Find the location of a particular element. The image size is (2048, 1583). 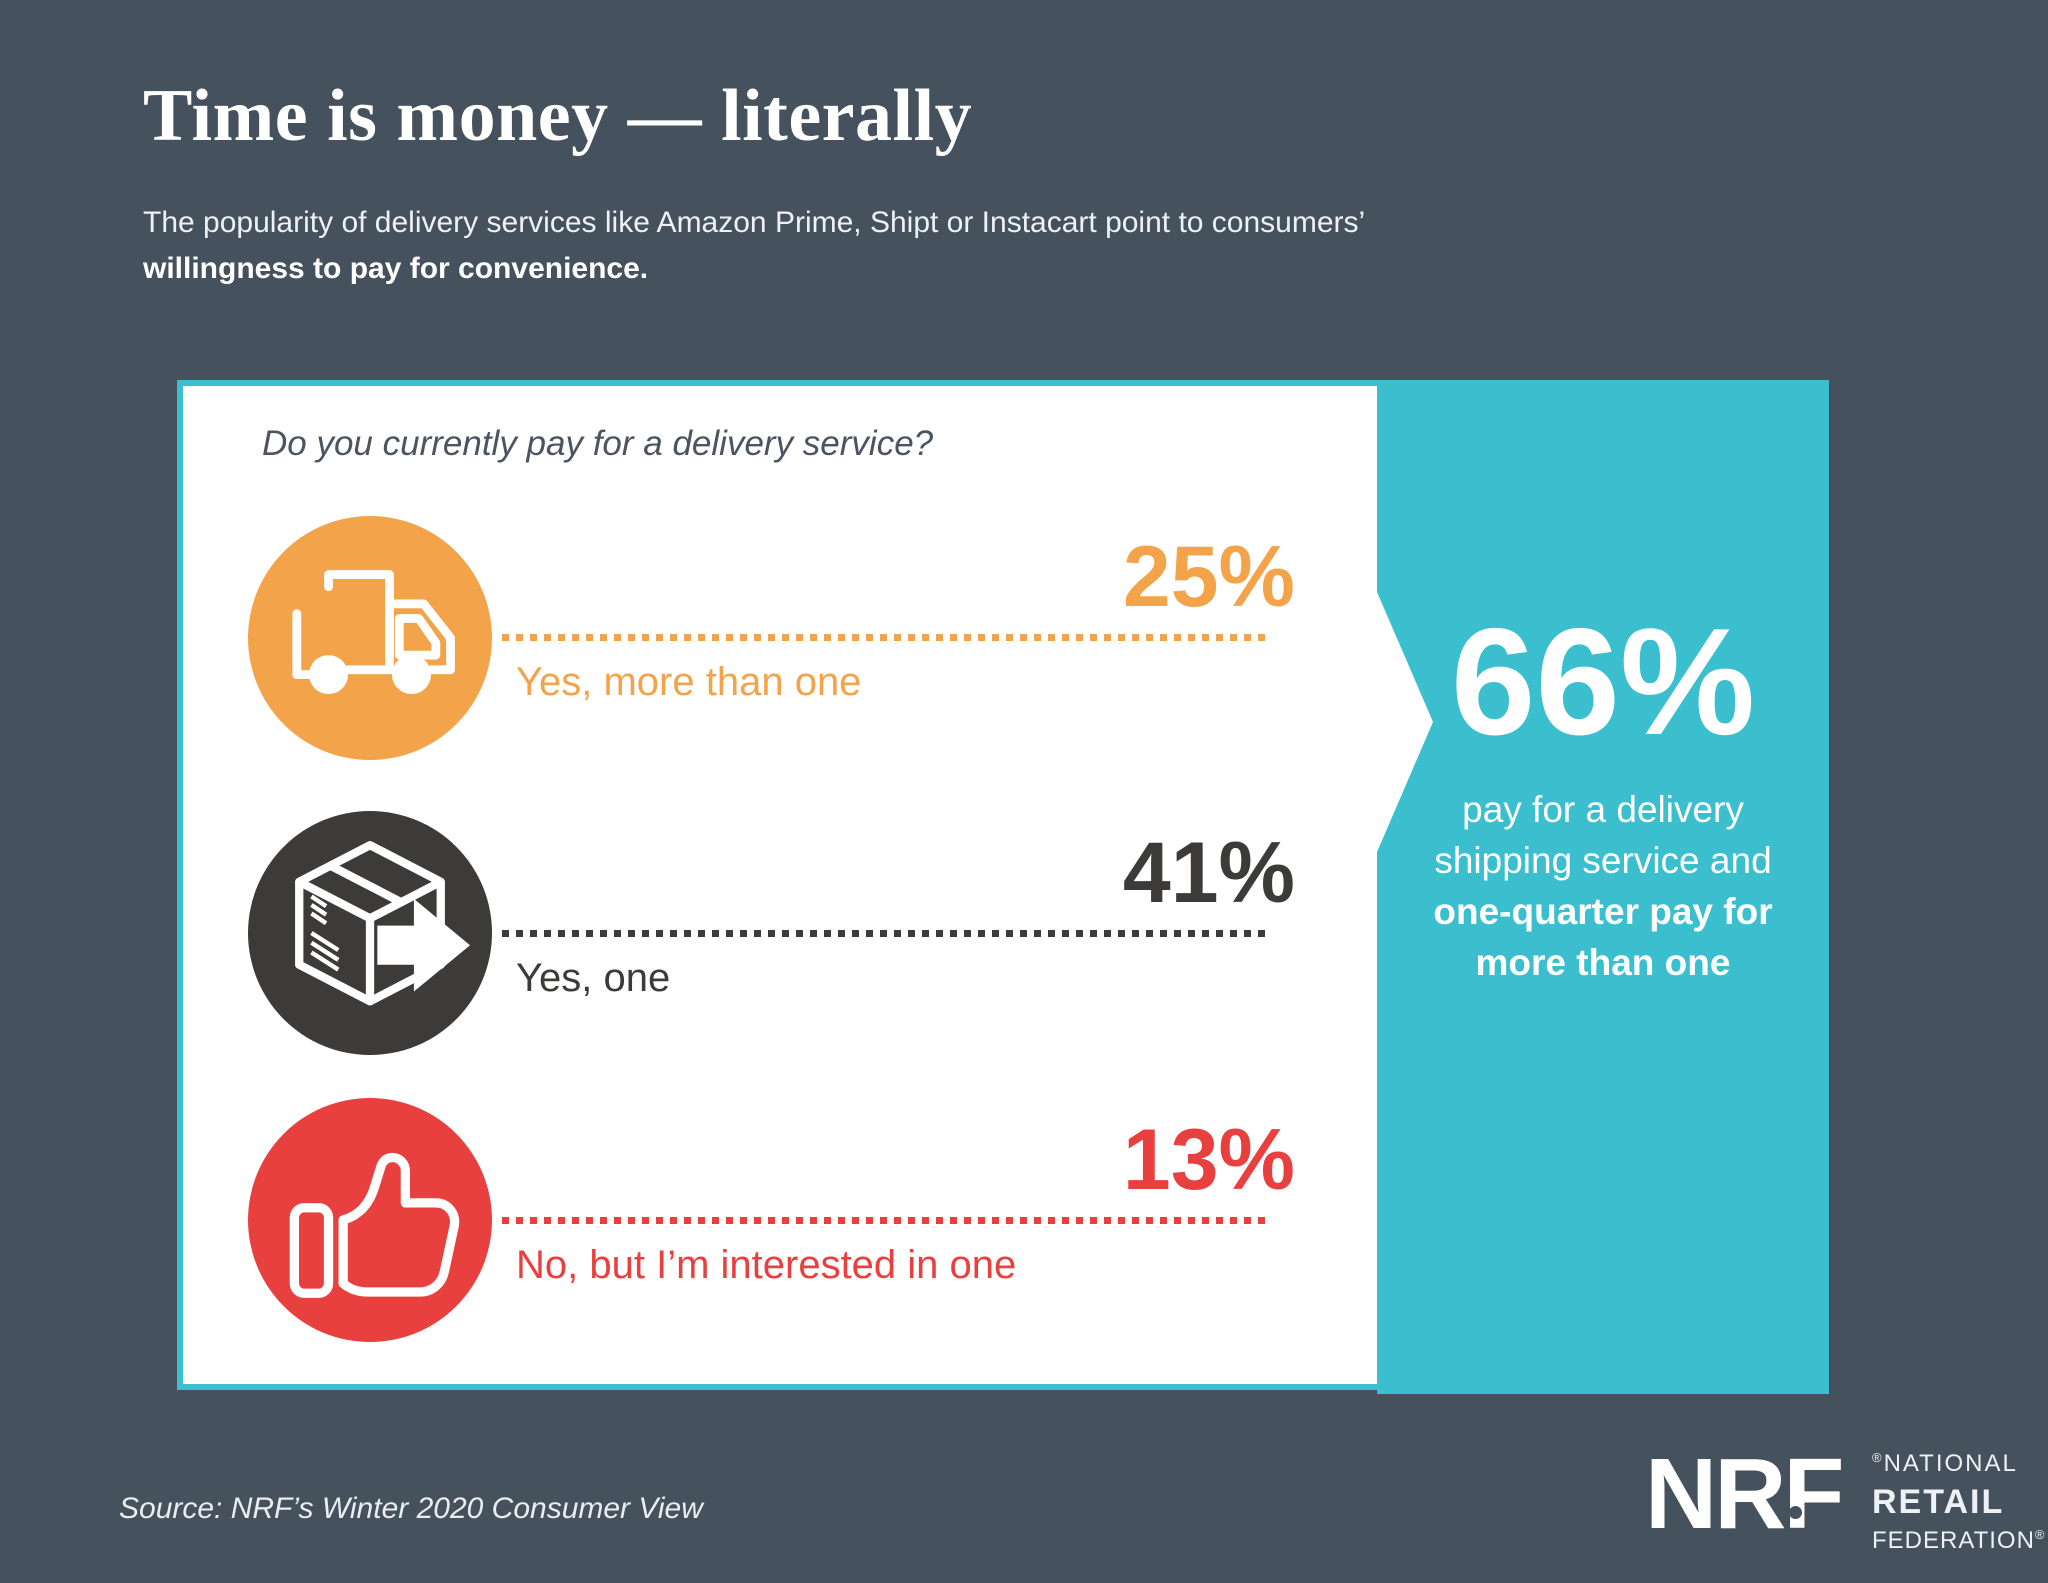

delivery-truck-icon is located at coordinates (373, 632).